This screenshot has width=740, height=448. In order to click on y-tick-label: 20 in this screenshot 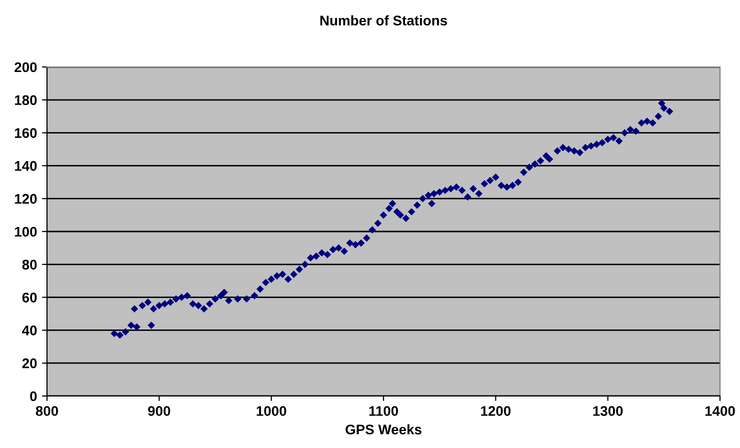, I will do `click(29, 363)`.